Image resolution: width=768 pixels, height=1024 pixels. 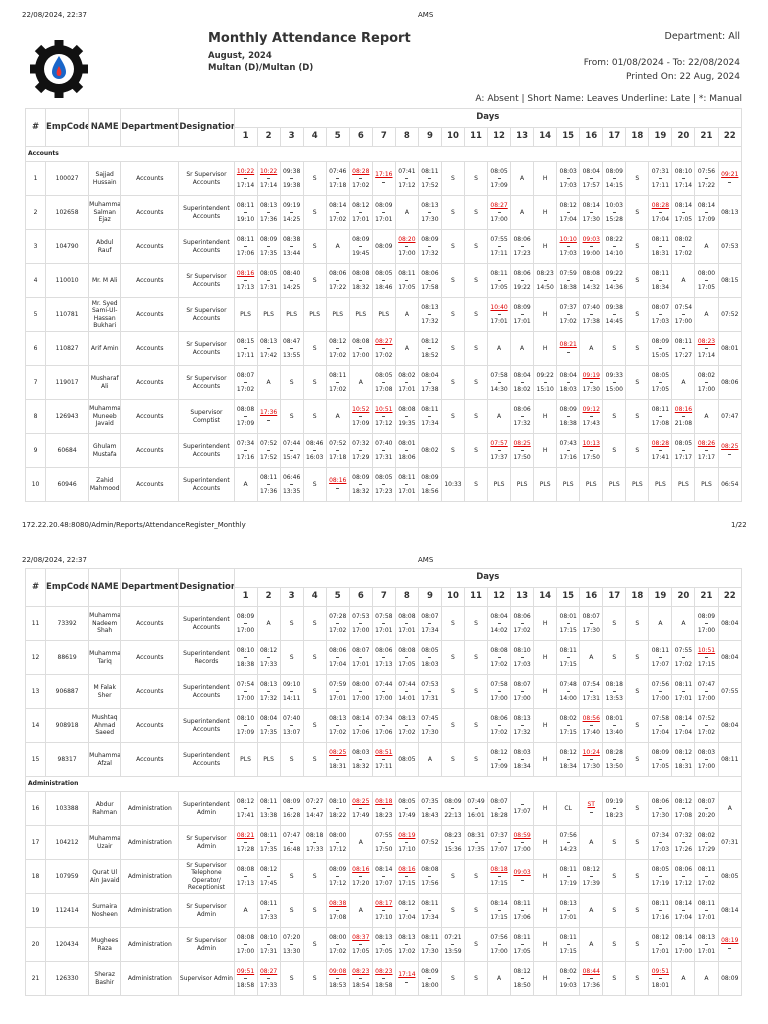 I want to click on time-in: 07:27, so click(x=315, y=801).